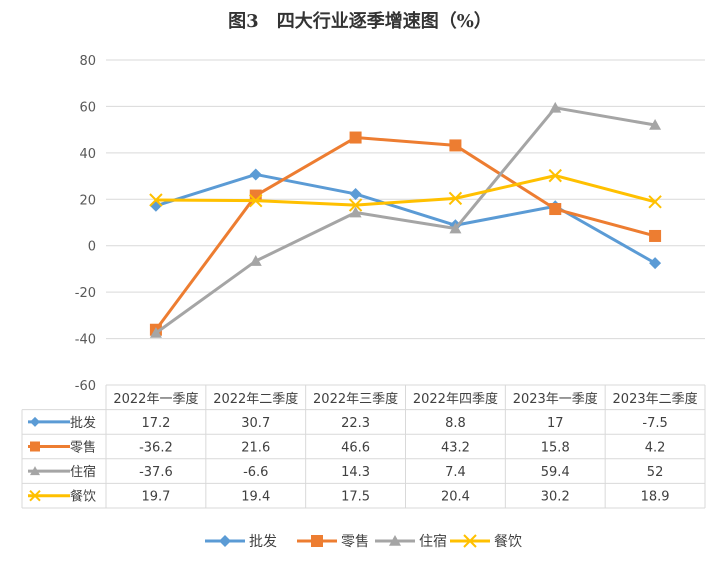 Image resolution: width=720 pixels, height=563 pixels. I want to click on table-cell-value: 7.4, so click(455, 472).